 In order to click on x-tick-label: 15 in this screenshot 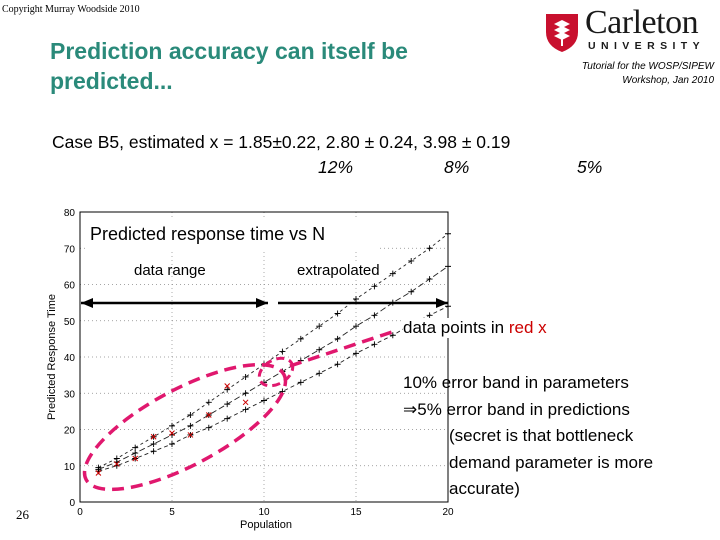, I will do `click(356, 512)`.